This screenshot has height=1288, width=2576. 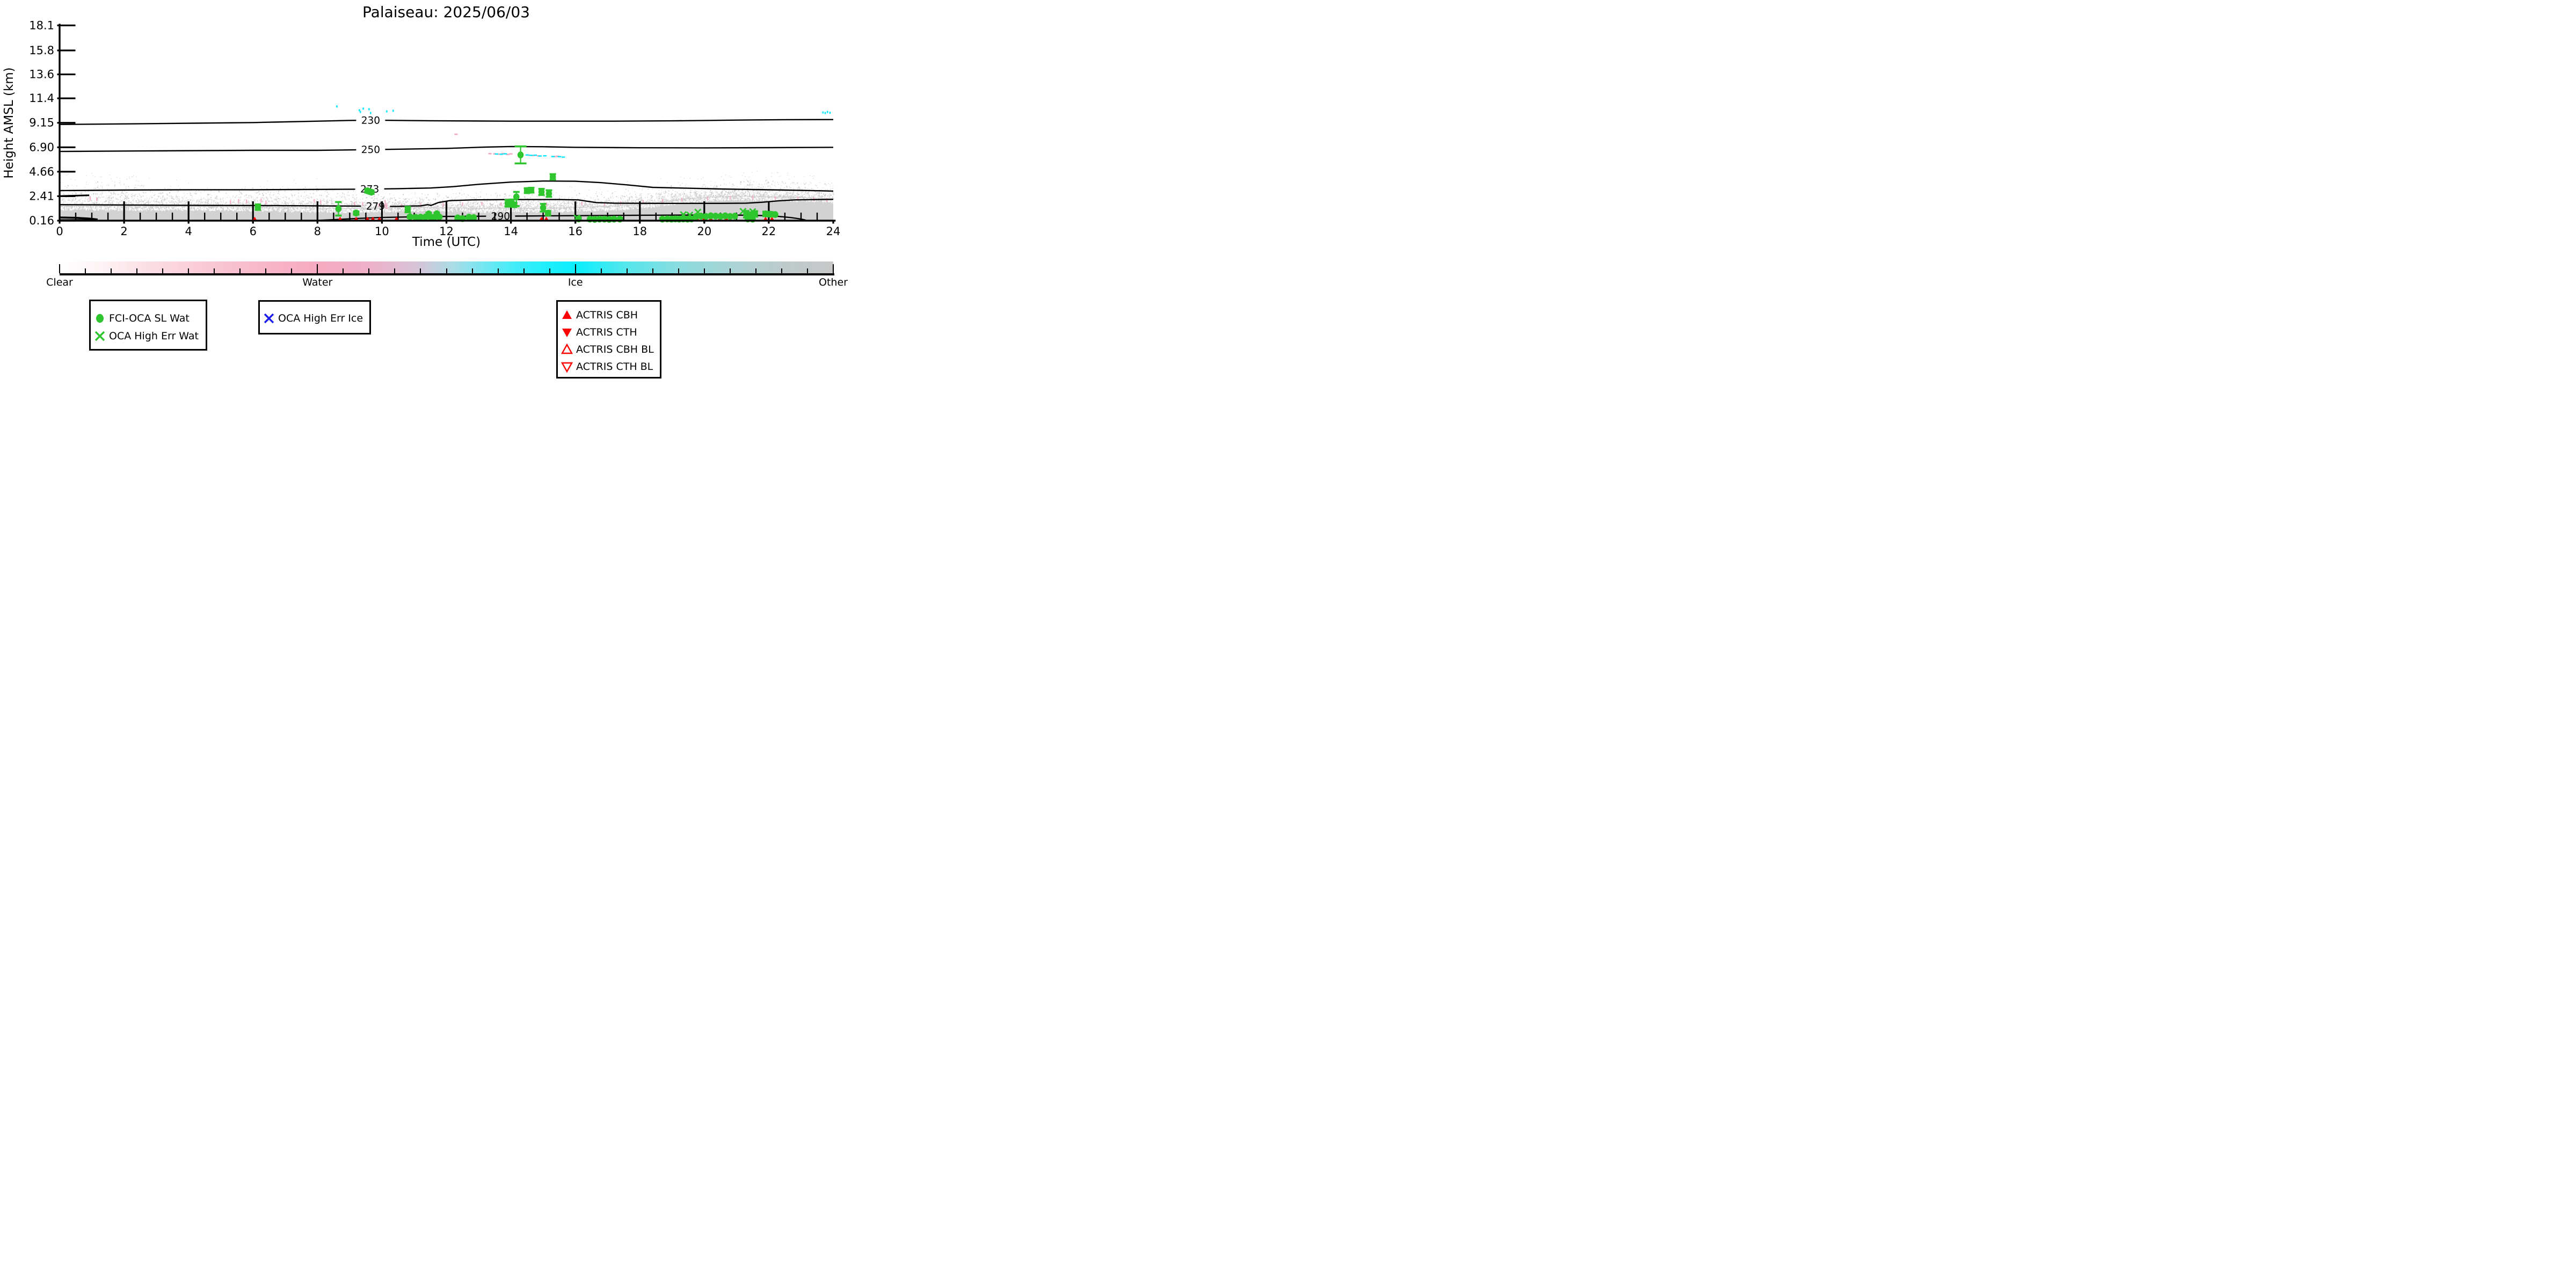 I want to click on x-tick-label: 14, so click(x=511, y=231).